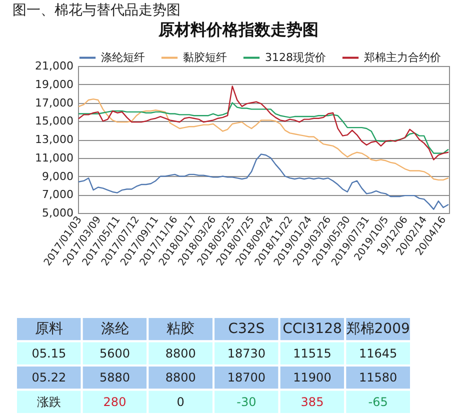 The image size is (472, 415). Describe the element at coordinates (54, 84) in the screenshot. I see `y-tick-label: 19,000` at that location.